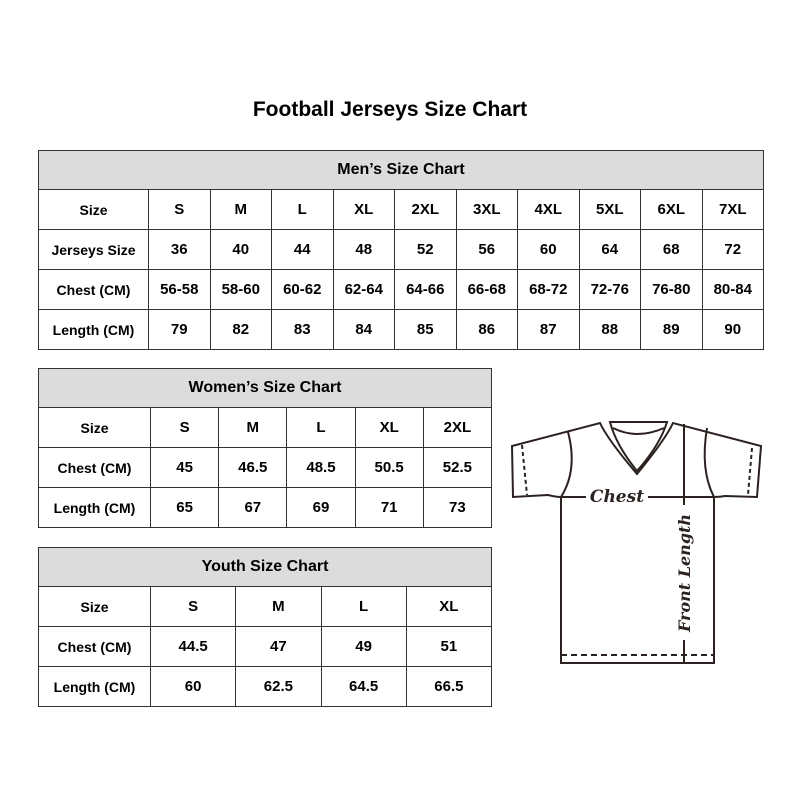 This screenshot has width=800, height=800. I want to click on table-cell: 44, so click(302, 249).